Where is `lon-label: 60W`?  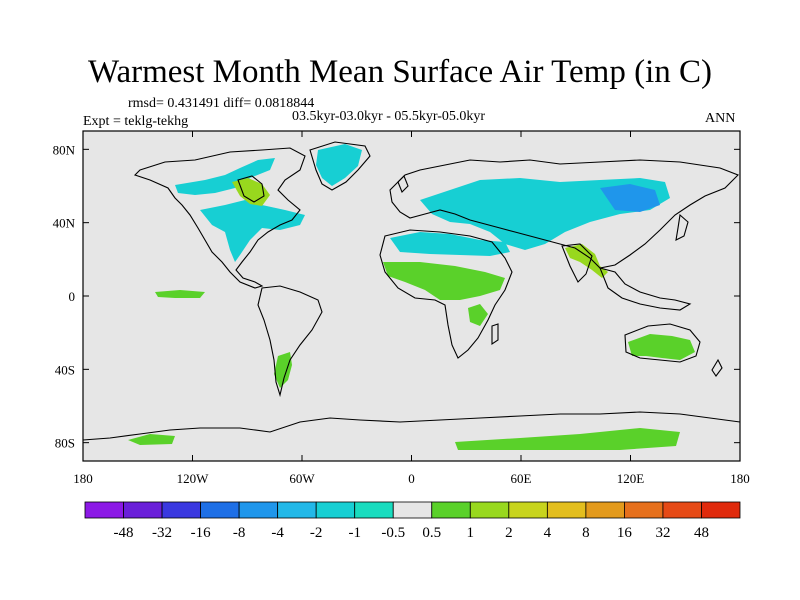 lon-label: 60W is located at coordinates (302, 478).